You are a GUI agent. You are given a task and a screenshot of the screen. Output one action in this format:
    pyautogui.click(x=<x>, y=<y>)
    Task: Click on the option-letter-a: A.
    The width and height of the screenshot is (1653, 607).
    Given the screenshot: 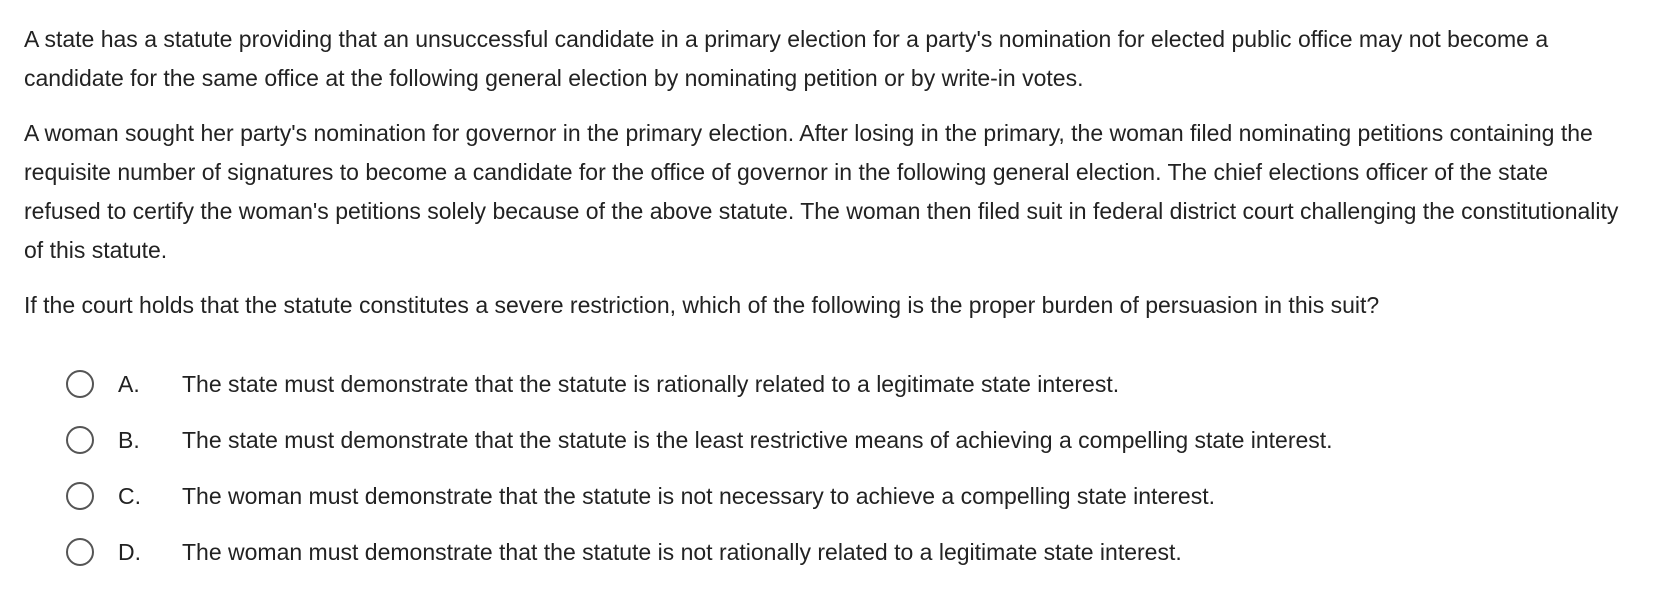 What is the action you would take?
    pyautogui.click(x=129, y=383)
    